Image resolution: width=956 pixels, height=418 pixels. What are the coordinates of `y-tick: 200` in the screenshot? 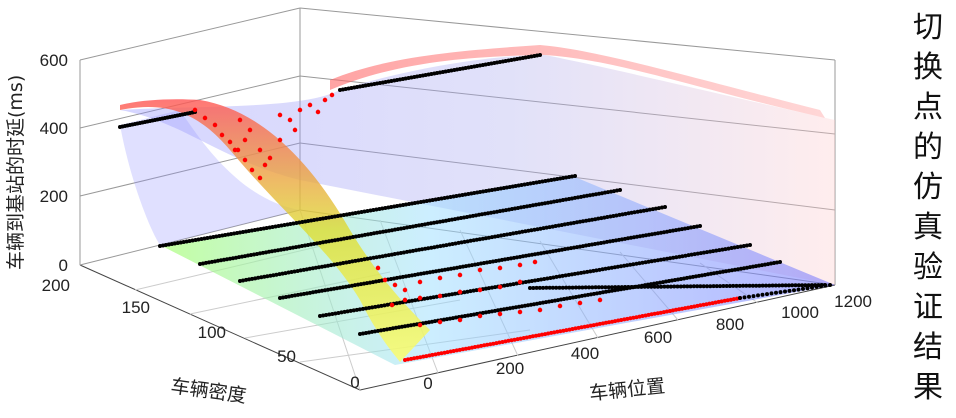 It's located at (56, 285).